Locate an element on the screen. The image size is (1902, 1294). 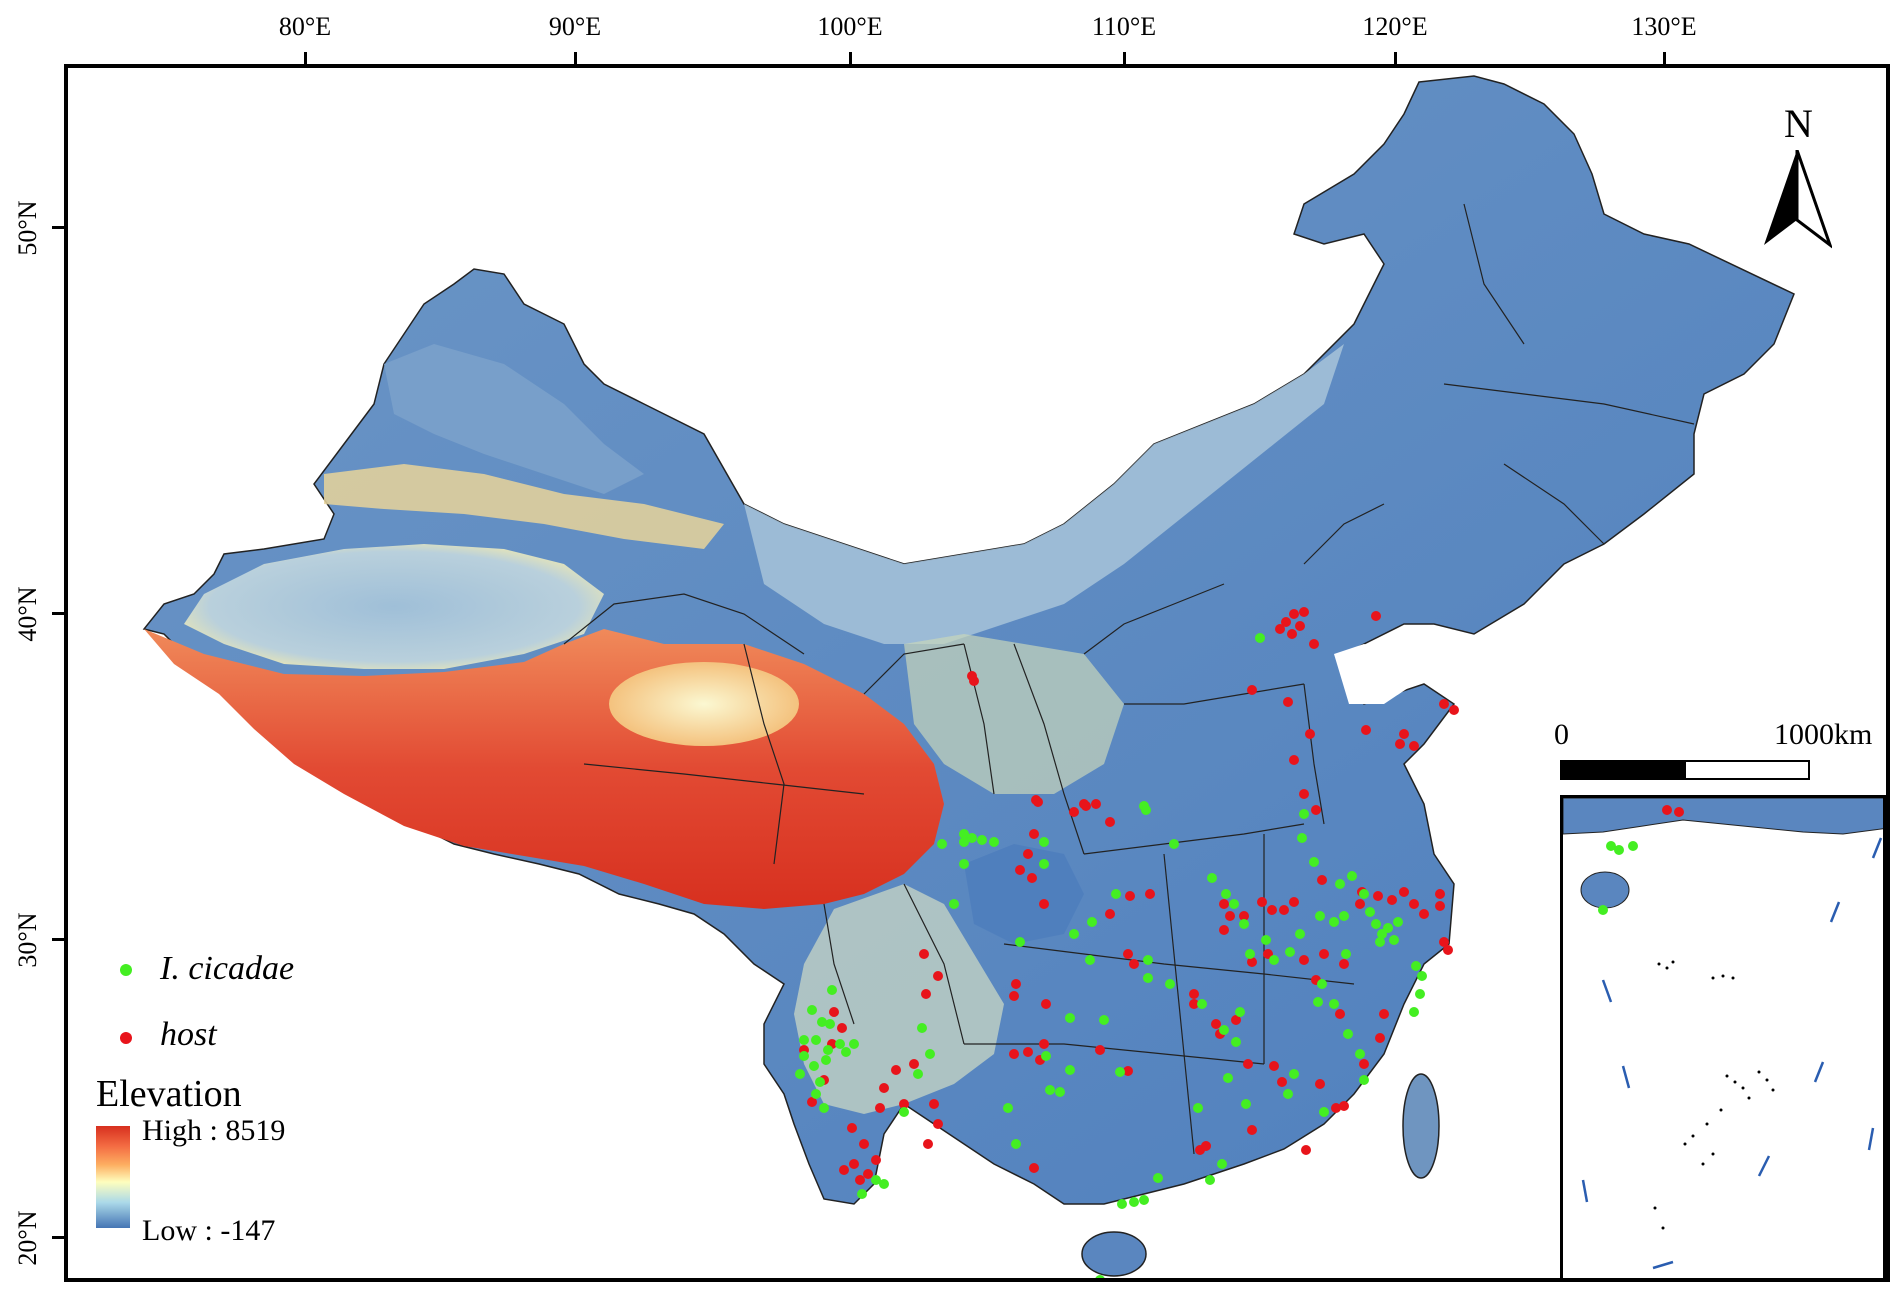
inset-coast is located at coordinates (1723, 816).